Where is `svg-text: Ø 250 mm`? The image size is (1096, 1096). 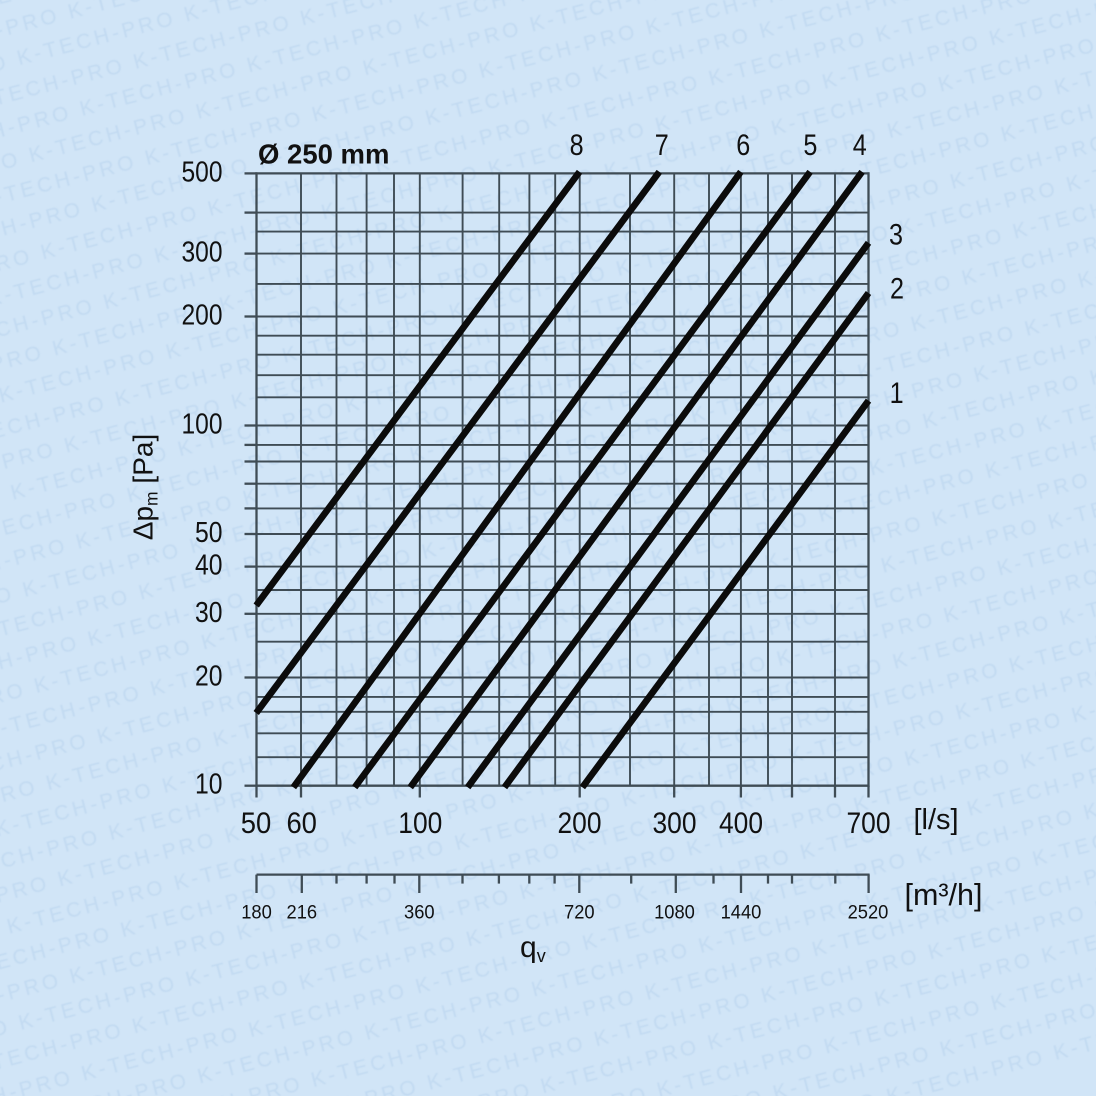
svg-text: Ø 250 mm is located at coordinates (323, 154).